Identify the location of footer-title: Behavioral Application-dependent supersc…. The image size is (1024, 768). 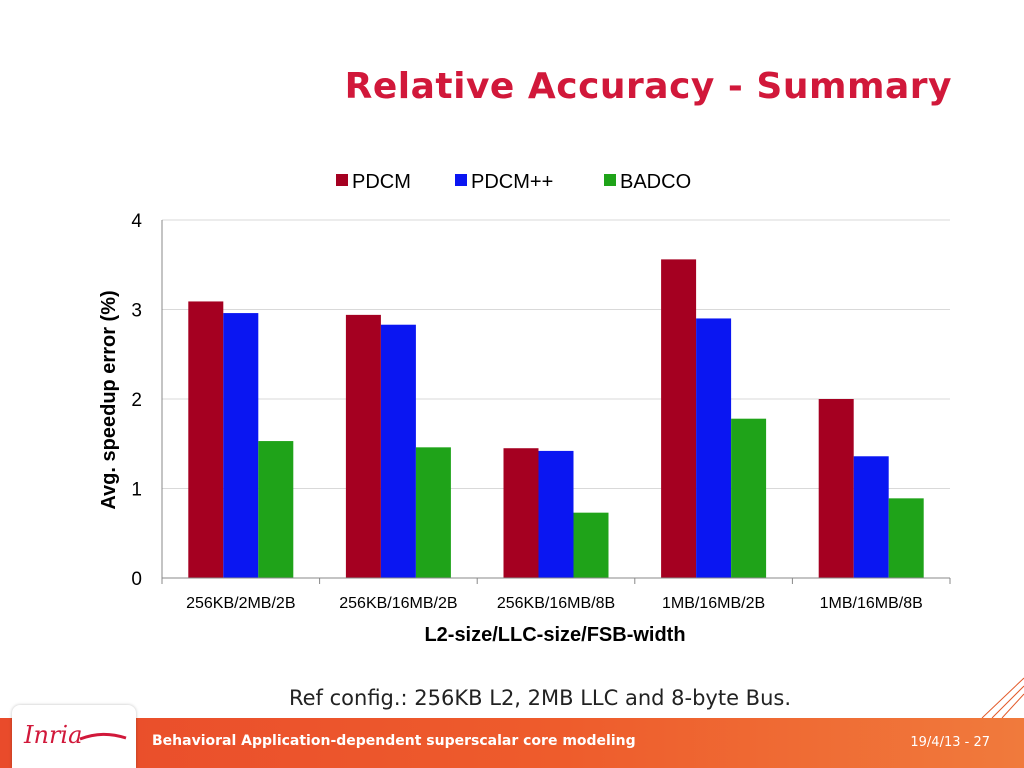
(394, 741).